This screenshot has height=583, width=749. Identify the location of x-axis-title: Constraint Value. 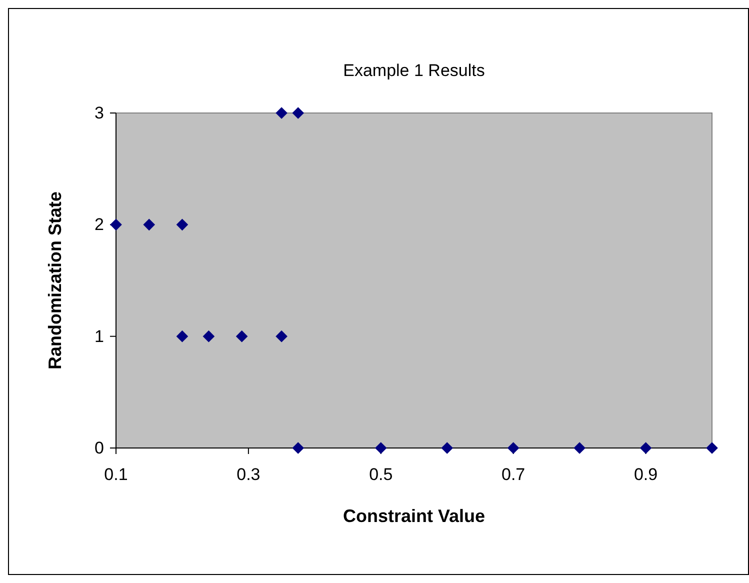
(414, 516).